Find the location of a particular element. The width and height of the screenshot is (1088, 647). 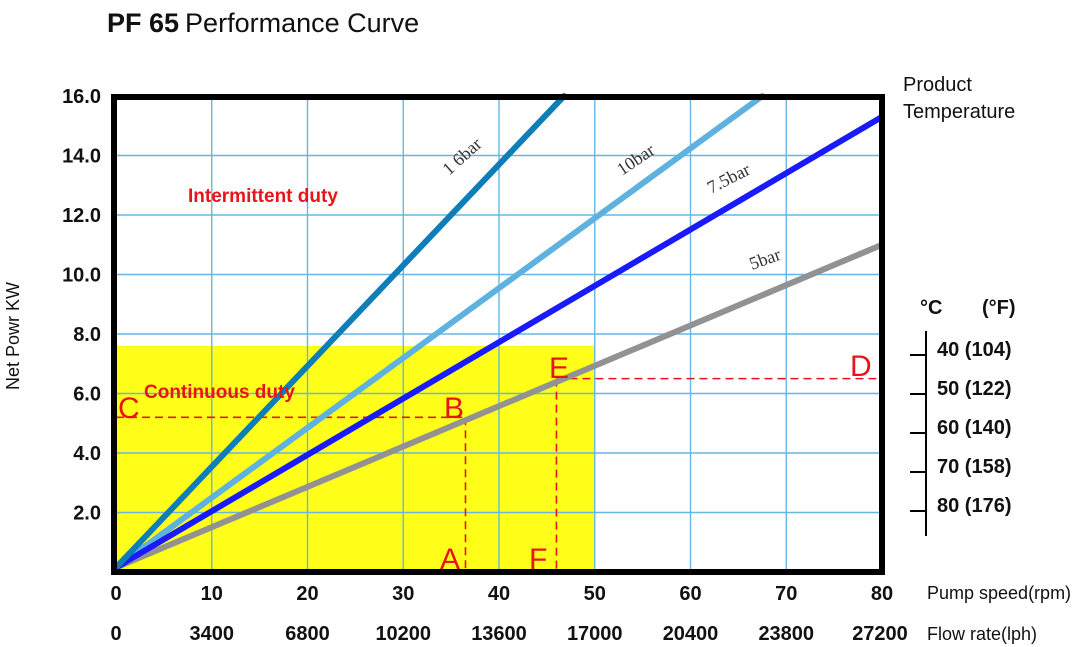

x-tick-label-speed: 10 is located at coordinates (212, 594).